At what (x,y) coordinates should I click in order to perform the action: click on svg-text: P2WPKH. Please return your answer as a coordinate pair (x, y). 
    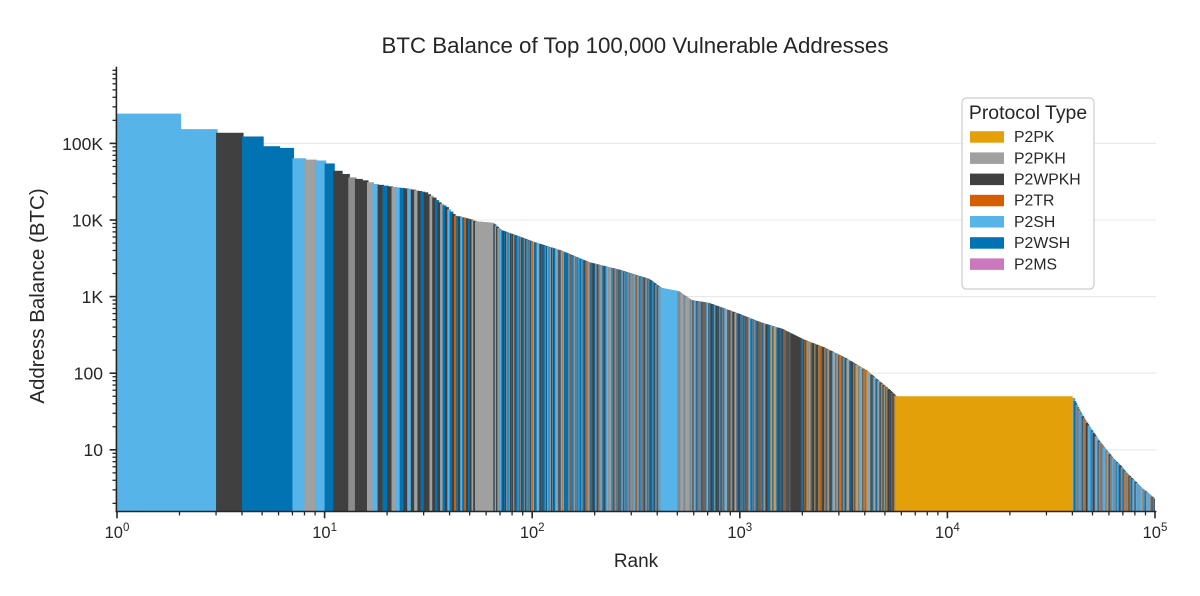
    Looking at the image, I should click on (1047, 180).